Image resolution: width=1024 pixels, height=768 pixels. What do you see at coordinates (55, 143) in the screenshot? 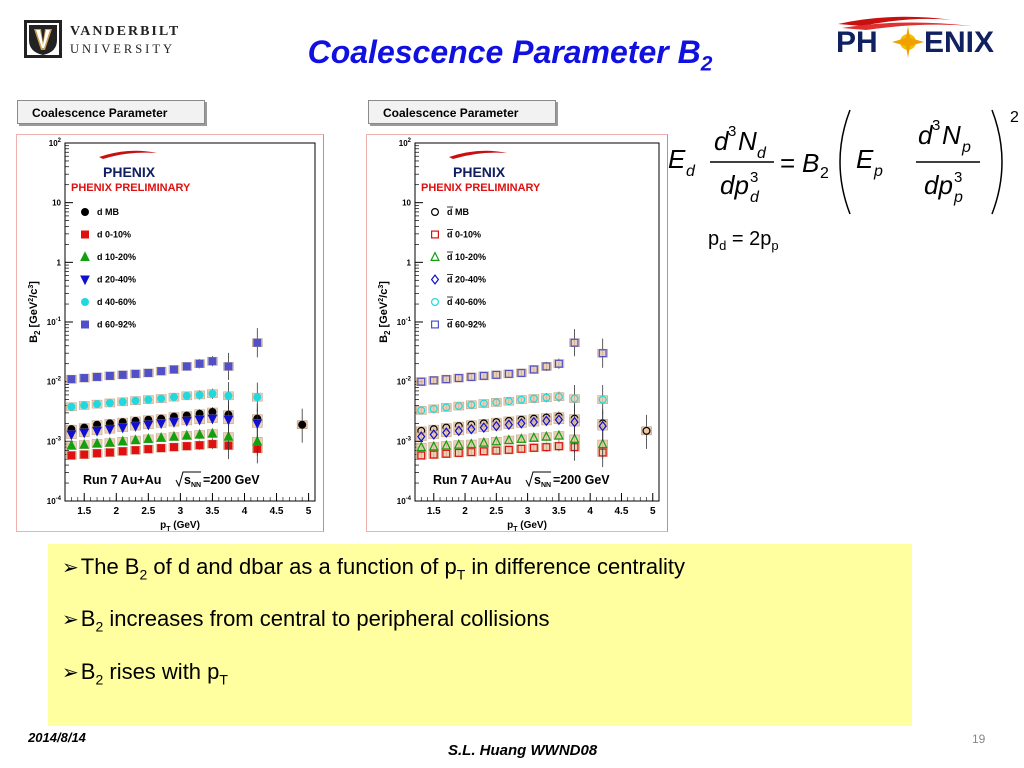
I see `y-tick-label: 10²` at bounding box center [55, 143].